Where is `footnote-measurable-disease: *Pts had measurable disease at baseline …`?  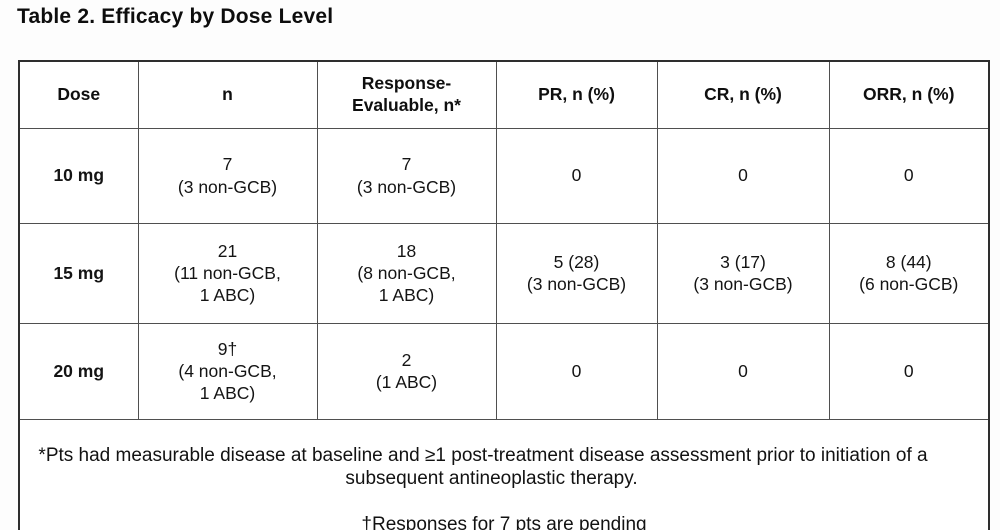 footnote-measurable-disease: *Pts had measurable disease at baseline … is located at coordinates (483, 467).